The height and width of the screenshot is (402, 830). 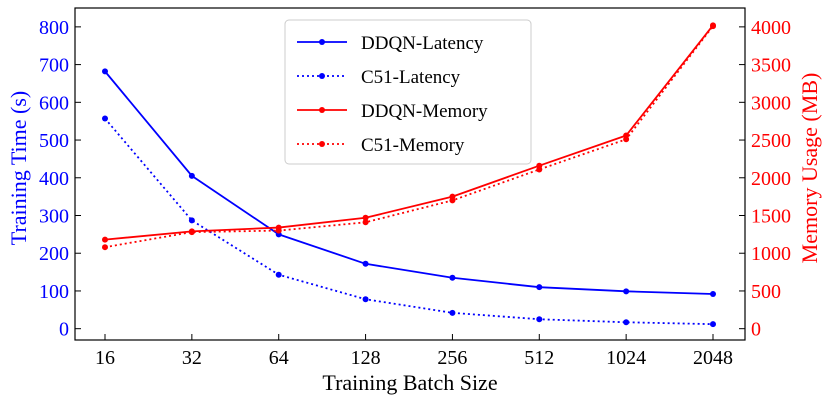 What do you see at coordinates (809, 168) in the screenshot?
I see `right-y-axis-label: Memory Usage (MB)` at bounding box center [809, 168].